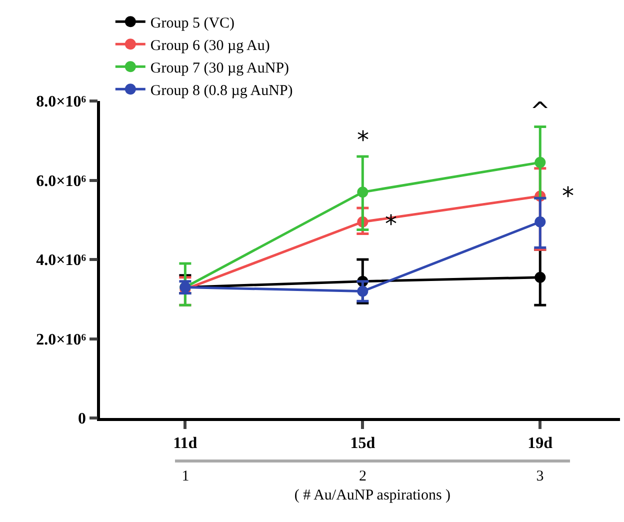  What do you see at coordinates (61, 261) in the screenshot?
I see `y-tick-label: 4.0×10⁶` at bounding box center [61, 261].